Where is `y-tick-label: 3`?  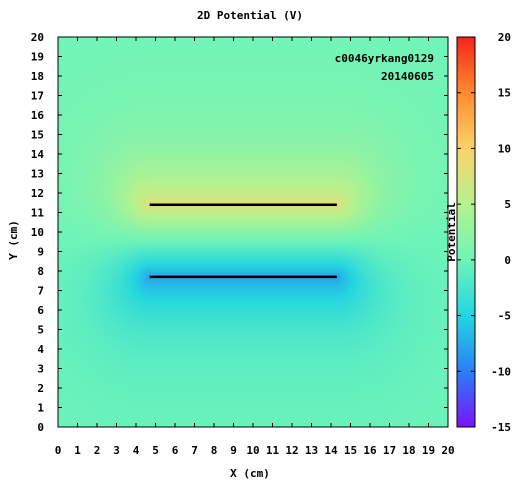 y-tick-label: 3 is located at coordinates (40, 369).